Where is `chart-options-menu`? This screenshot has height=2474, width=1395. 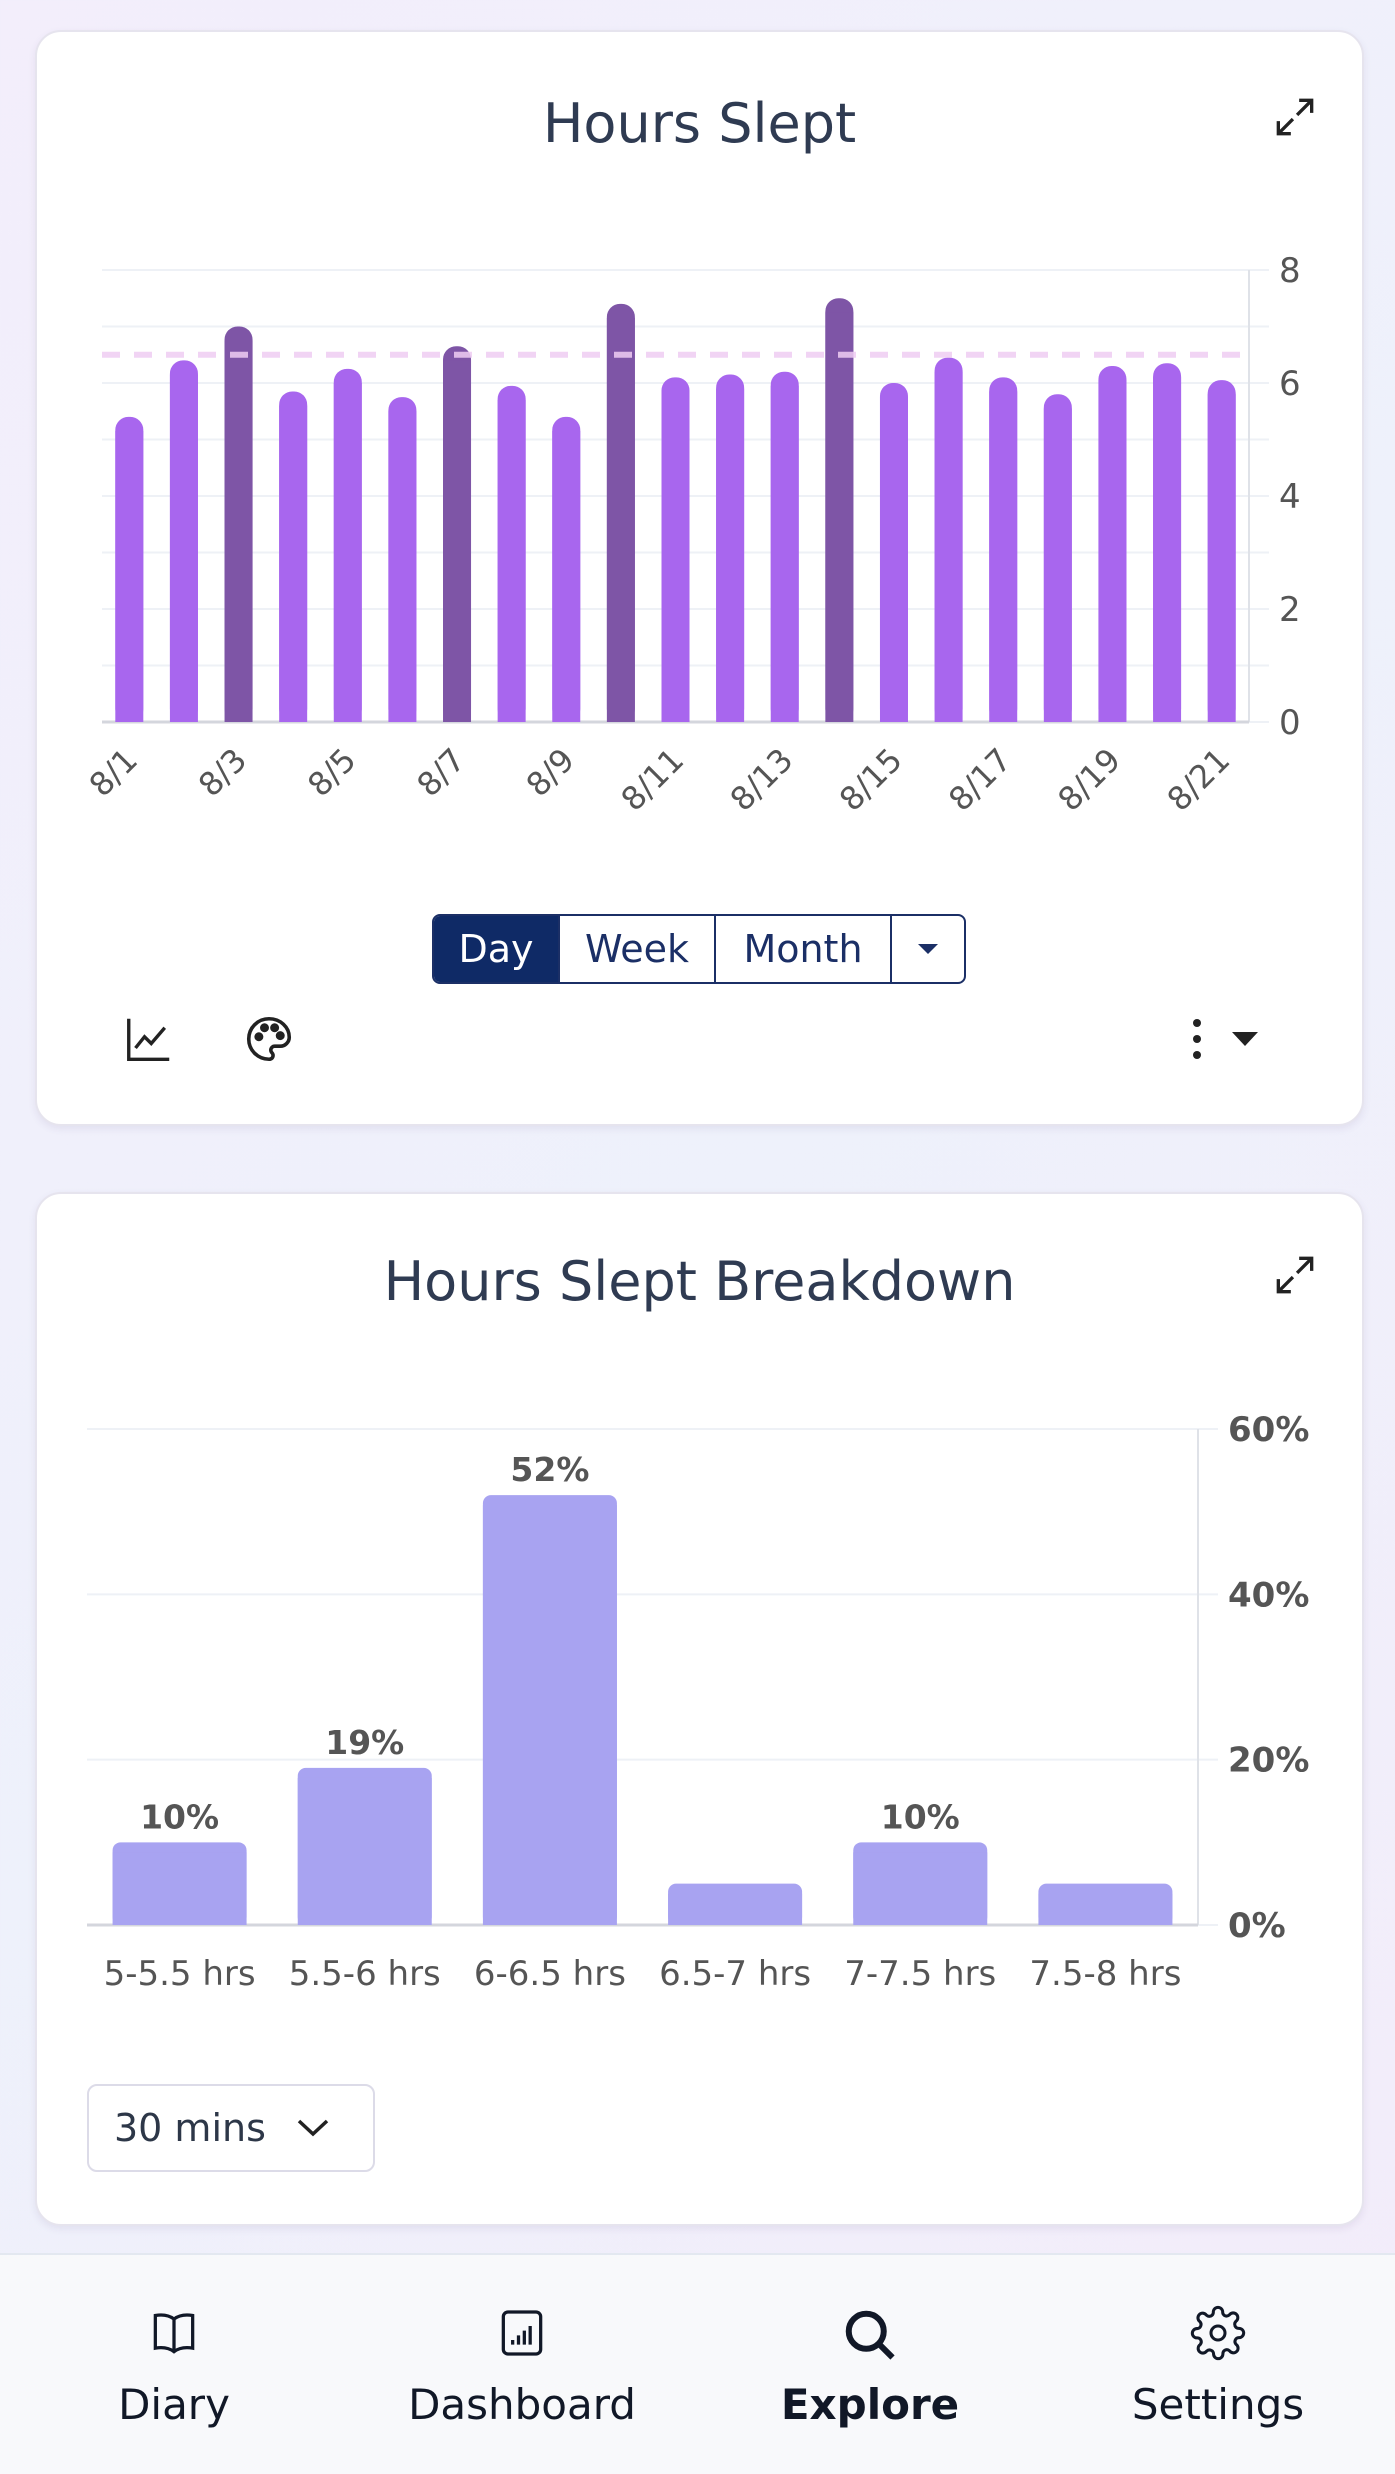 chart-options-menu is located at coordinates (1227, 1039).